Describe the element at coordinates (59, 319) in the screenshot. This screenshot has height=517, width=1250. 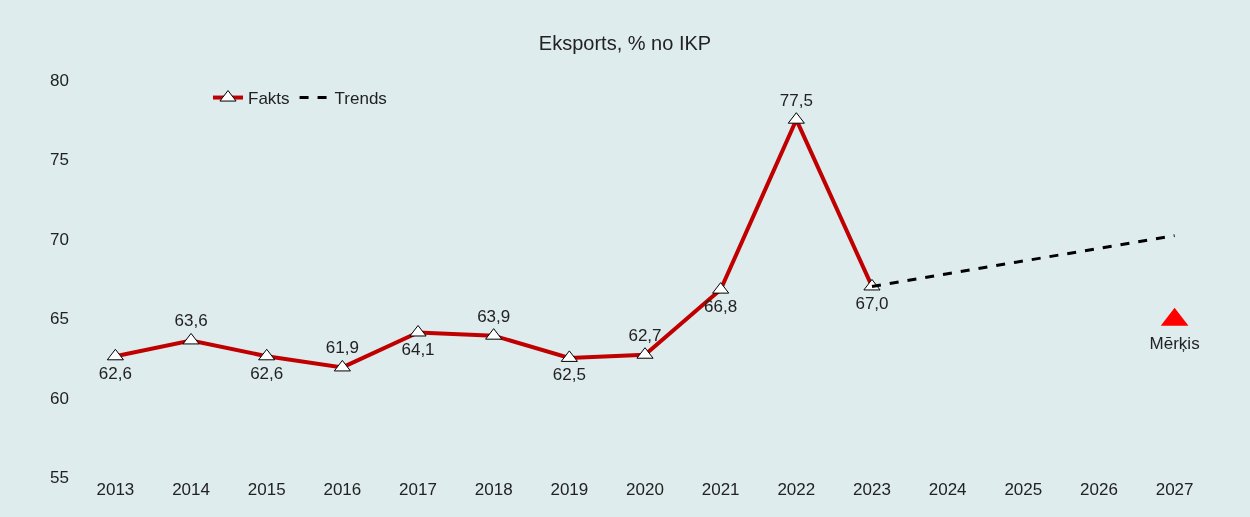
I see `y-tick-label: 65` at that location.